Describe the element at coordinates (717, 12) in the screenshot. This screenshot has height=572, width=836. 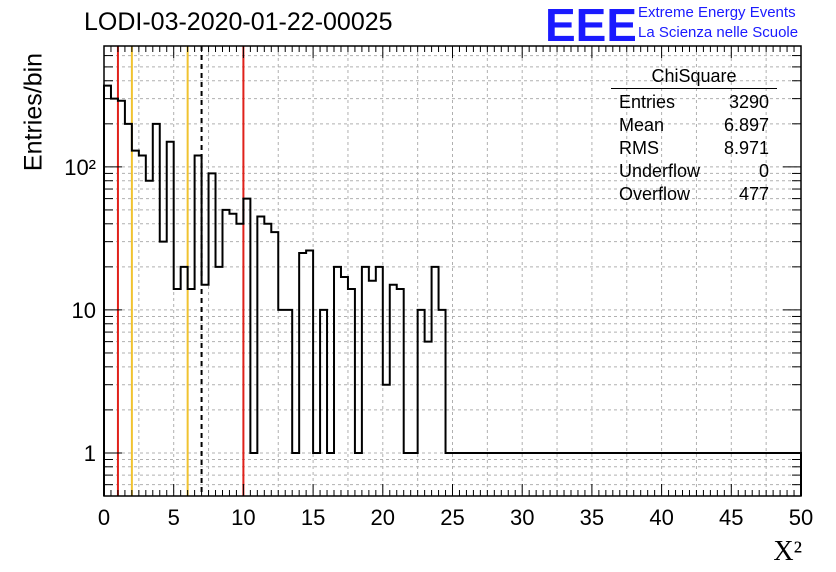
I see `logo-line-1: Extreme Energy Events` at that location.